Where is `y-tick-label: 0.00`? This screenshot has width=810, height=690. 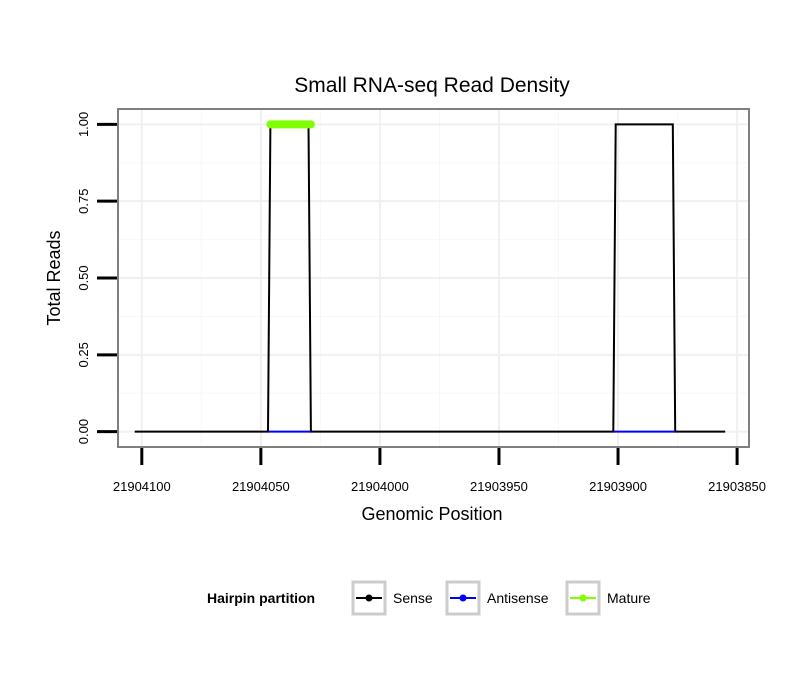 y-tick-label: 0.00 is located at coordinates (83, 431).